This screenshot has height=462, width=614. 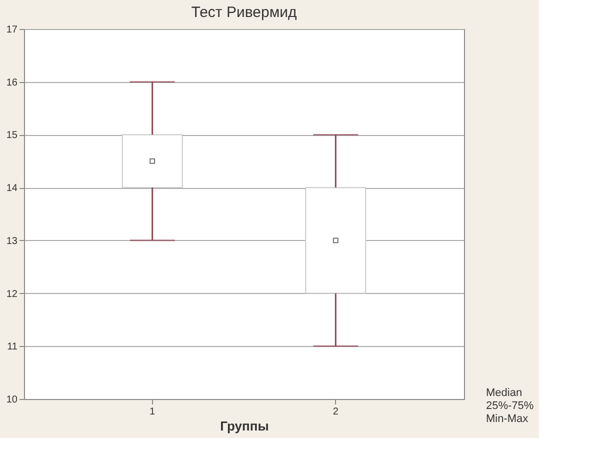 I want to click on y-tick-label: 15, so click(x=12, y=136).